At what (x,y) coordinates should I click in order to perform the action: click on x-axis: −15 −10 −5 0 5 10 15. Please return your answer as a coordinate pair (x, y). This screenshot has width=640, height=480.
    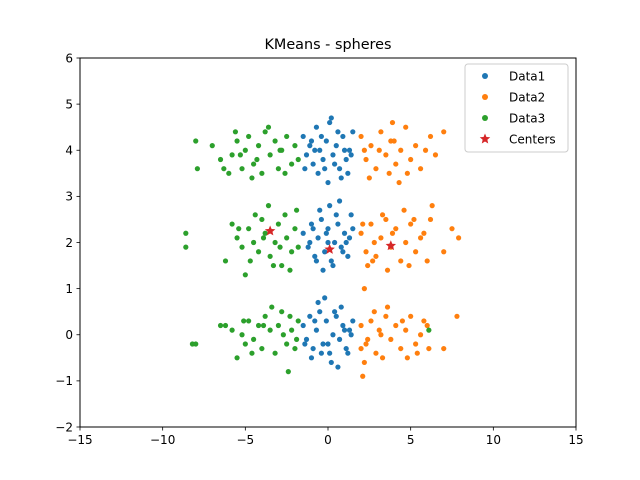
    Looking at the image, I should click on (325, 437).